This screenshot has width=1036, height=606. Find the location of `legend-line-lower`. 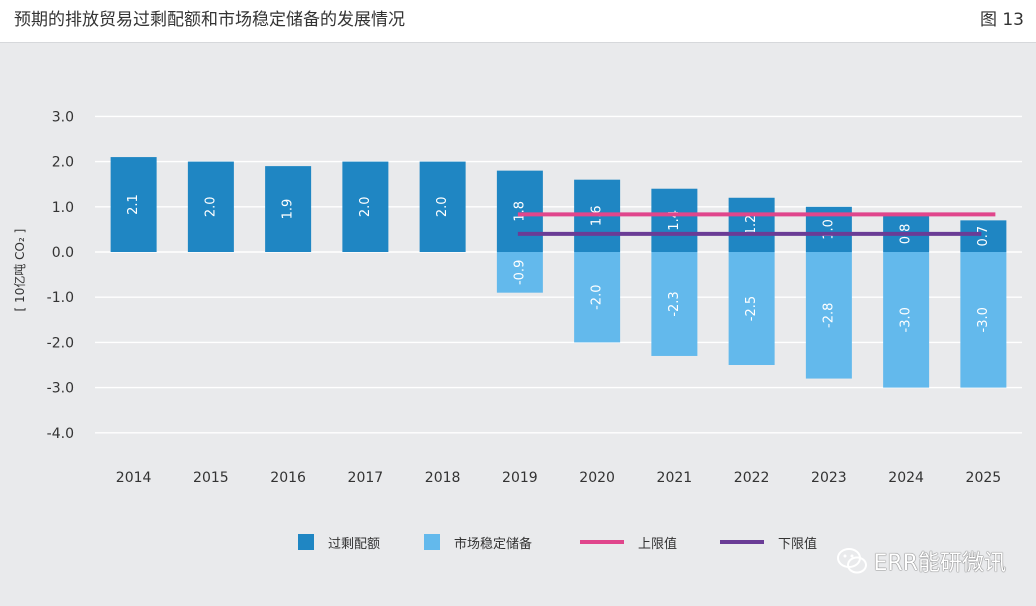

legend-line-lower is located at coordinates (742, 542).